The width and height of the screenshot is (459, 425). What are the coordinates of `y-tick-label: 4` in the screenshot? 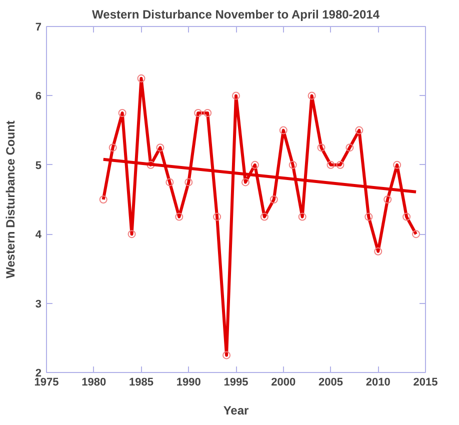 It's located at (38, 235).